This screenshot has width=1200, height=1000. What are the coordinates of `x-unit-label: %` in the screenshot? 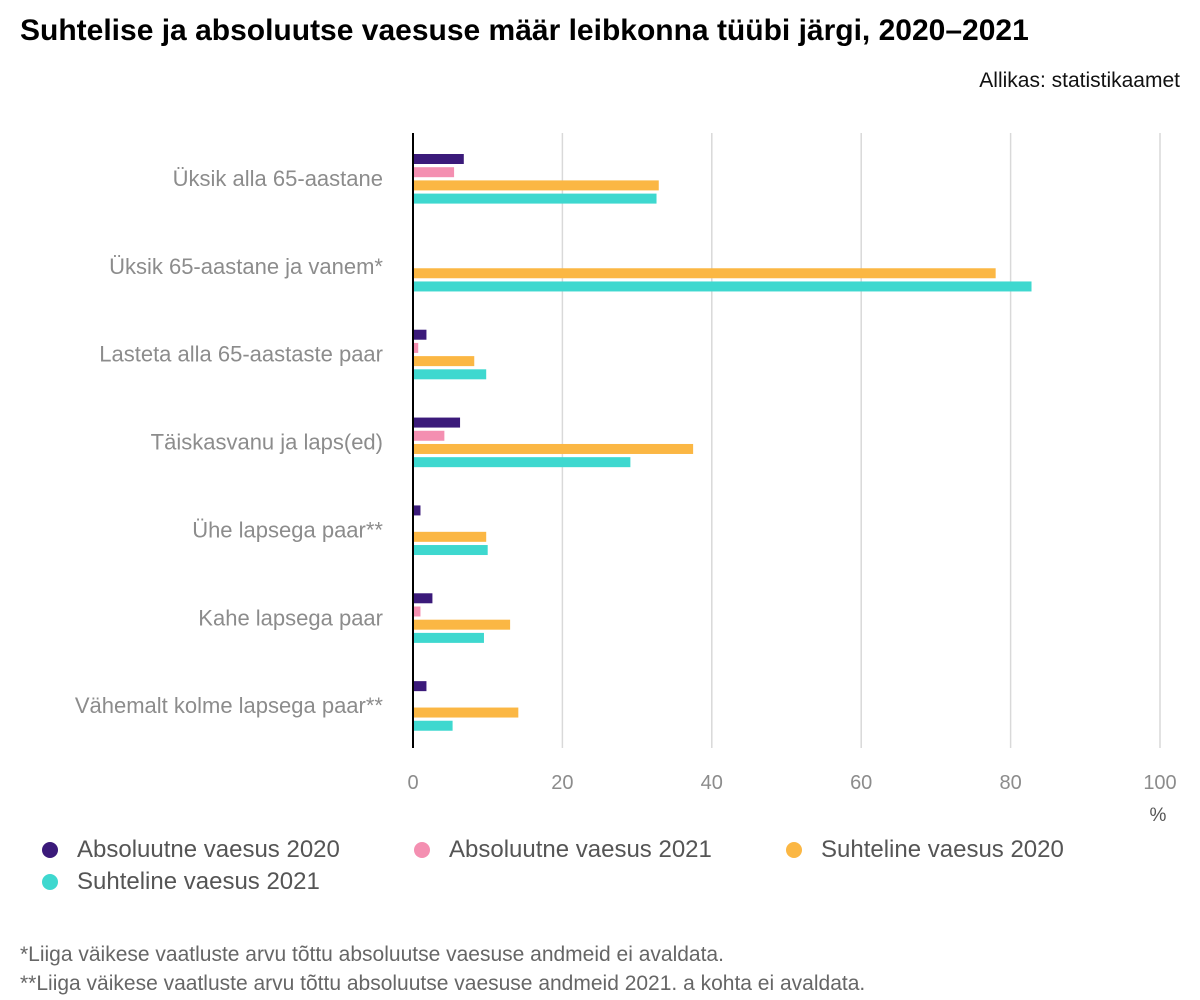 It's located at (1158, 815).